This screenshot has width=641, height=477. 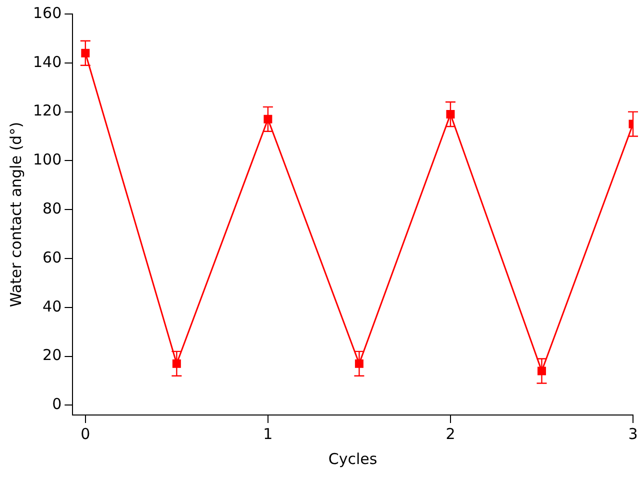 What do you see at coordinates (451, 433) in the screenshot?
I see `x-tick-label: 2` at bounding box center [451, 433].